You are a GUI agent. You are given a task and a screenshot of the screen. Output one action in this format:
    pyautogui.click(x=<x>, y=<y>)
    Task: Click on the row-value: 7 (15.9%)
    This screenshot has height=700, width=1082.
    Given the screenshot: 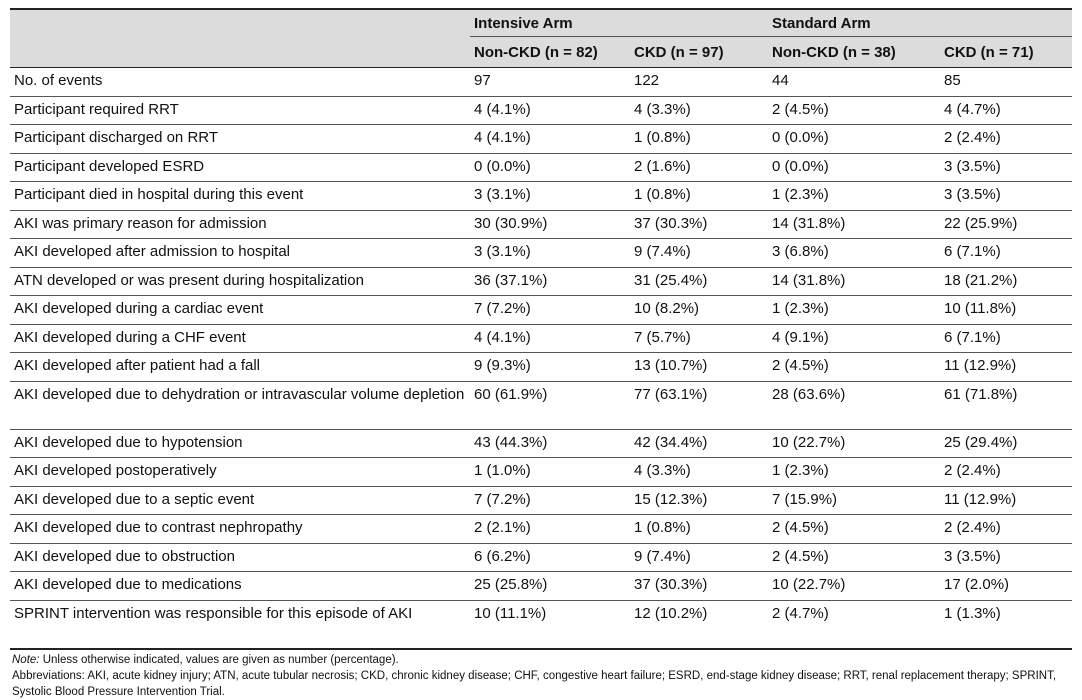 What is the action you would take?
    pyautogui.click(x=854, y=500)
    